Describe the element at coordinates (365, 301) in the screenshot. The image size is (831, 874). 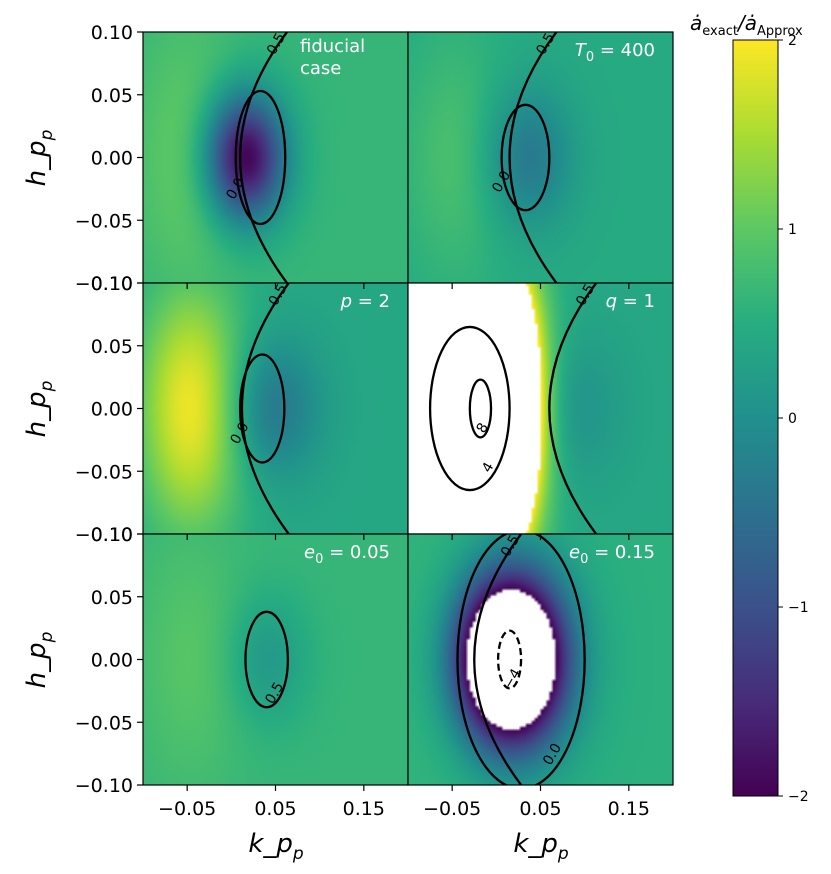
I see `annotation-p2: p = 2` at that location.